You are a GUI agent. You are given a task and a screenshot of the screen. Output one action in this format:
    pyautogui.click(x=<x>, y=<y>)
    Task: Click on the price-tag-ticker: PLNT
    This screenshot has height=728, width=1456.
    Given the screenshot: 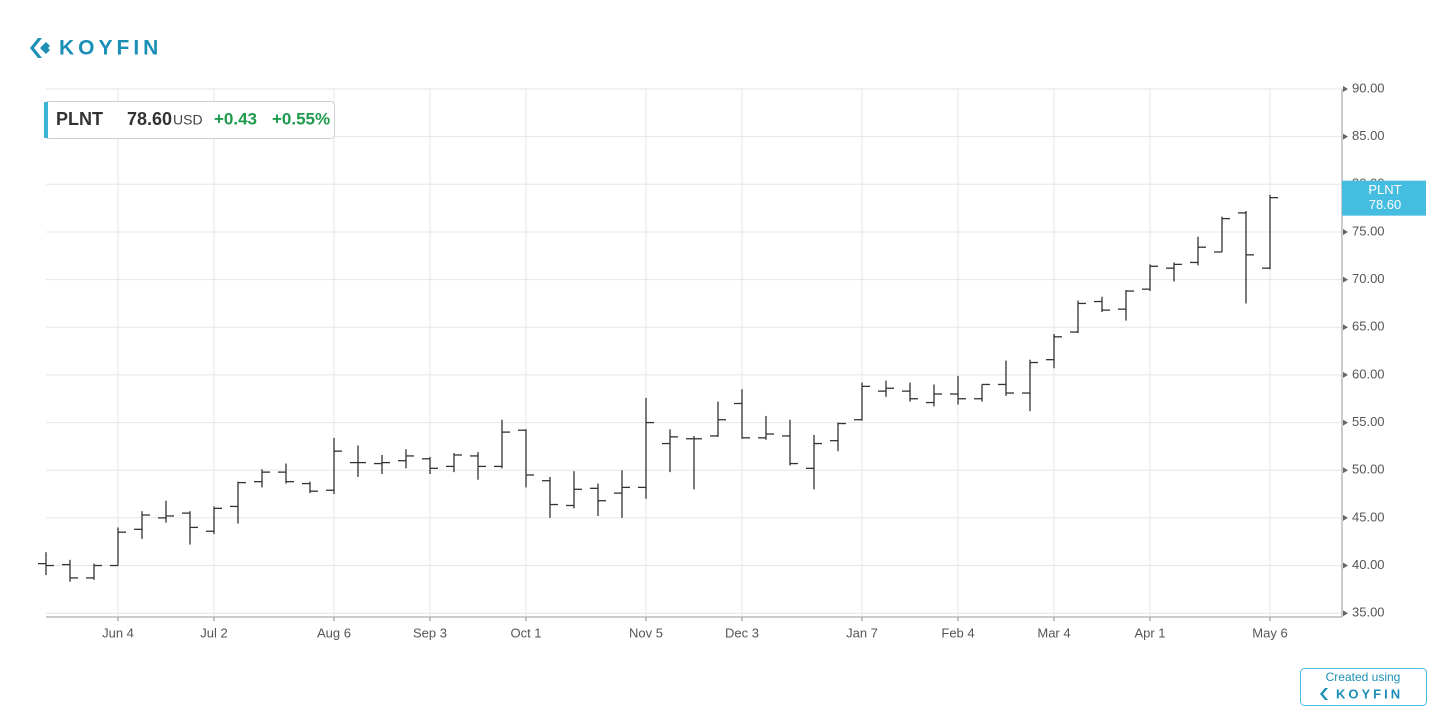 What is the action you would take?
    pyautogui.click(x=1384, y=189)
    